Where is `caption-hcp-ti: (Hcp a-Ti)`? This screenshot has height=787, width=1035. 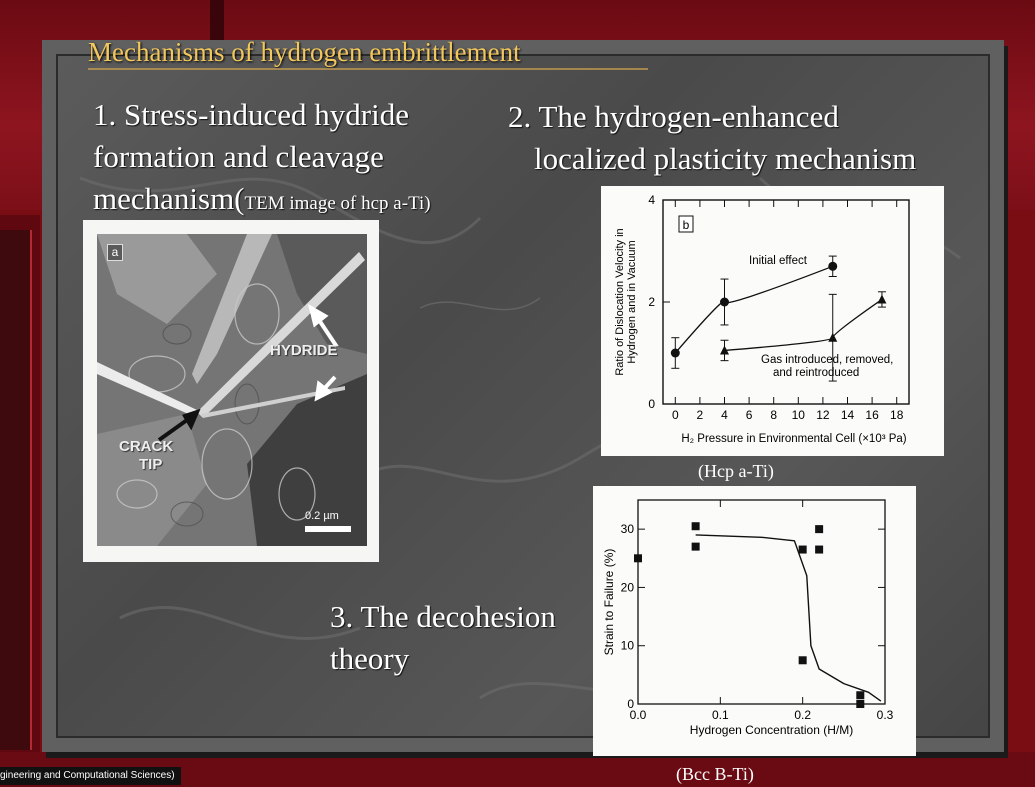 caption-hcp-ti: (Hcp a-Ti) is located at coordinates (736, 471).